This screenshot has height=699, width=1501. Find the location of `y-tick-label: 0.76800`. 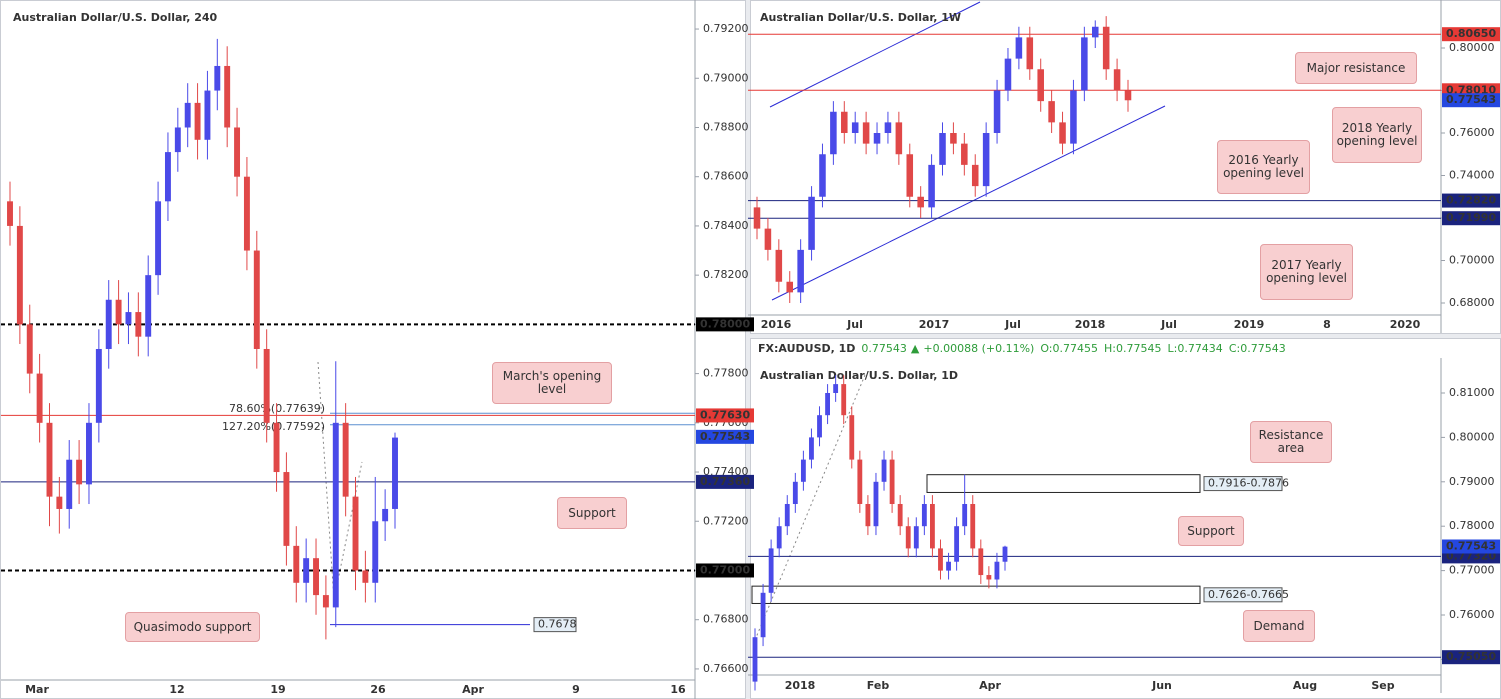

y-tick-label: 0.76800 is located at coordinates (726, 619).